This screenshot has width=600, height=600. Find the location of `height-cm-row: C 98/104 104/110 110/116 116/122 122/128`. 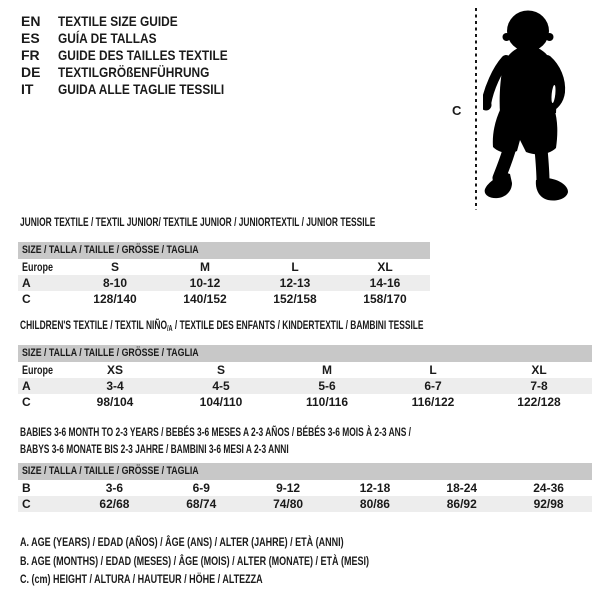

height-cm-row: C 98/104 104/110 110/116 116/122 122/128 is located at coordinates (305, 402).